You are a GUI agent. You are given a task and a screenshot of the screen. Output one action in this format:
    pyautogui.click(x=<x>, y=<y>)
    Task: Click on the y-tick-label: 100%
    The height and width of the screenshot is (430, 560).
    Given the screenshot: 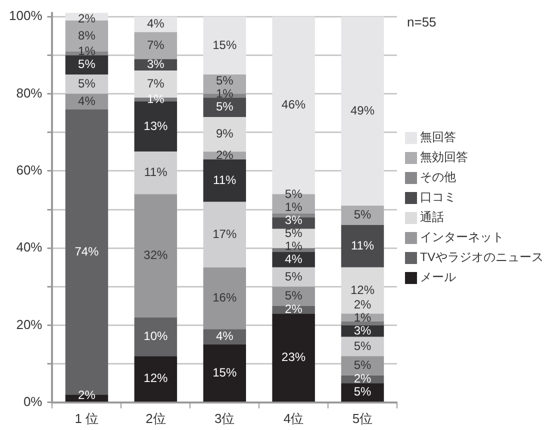 What is the action you would take?
    pyautogui.click(x=26, y=16)
    